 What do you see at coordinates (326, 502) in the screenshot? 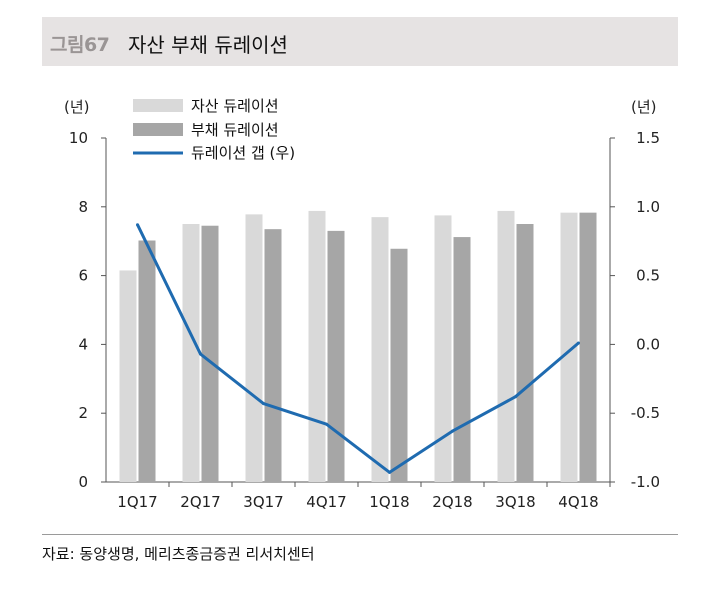
I see `x-tick-label: 4Q17` at bounding box center [326, 502].